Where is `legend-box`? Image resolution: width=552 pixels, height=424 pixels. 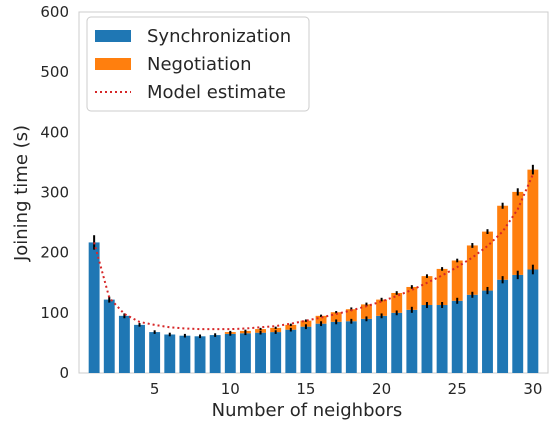
legend-box is located at coordinates (198, 64).